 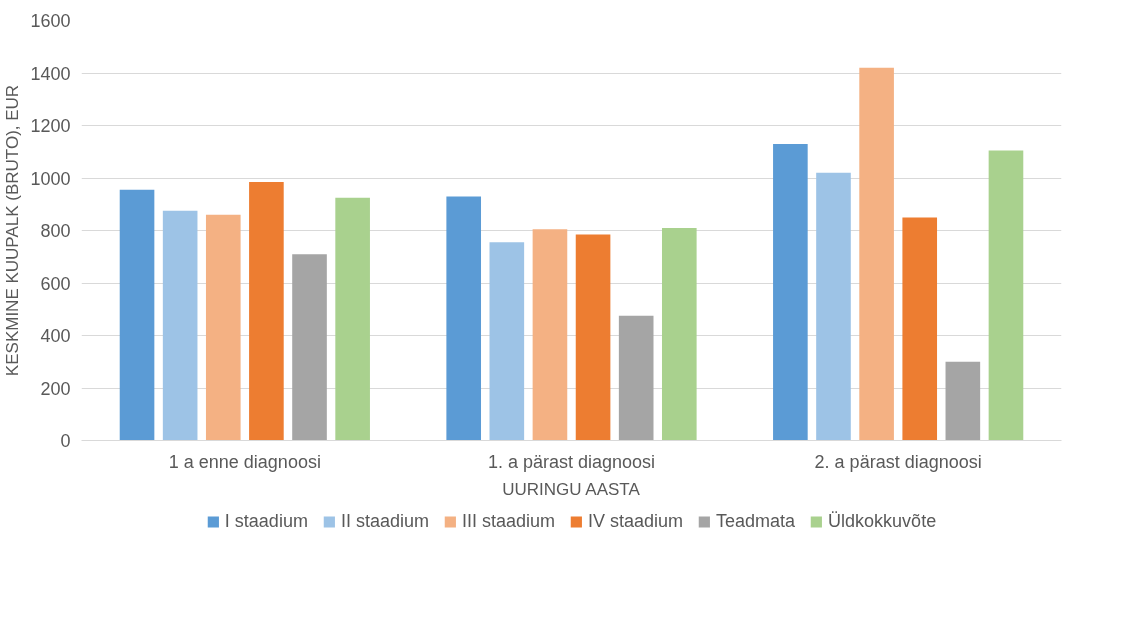 What do you see at coordinates (571, 461) in the screenshot?
I see `x-tick-label: 1. a pärast diagnoosi` at bounding box center [571, 461].